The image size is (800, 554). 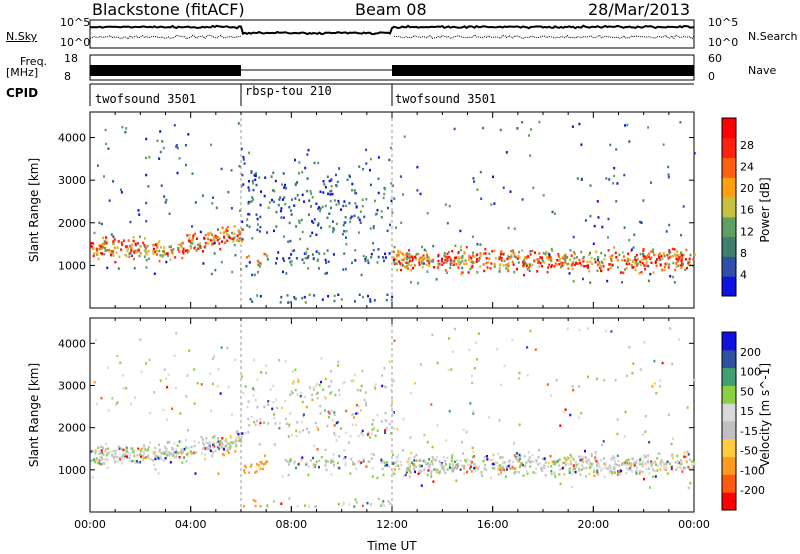 What do you see at coordinates (729, 266) in the screenshot?
I see `colorbar-segment` at bounding box center [729, 266].